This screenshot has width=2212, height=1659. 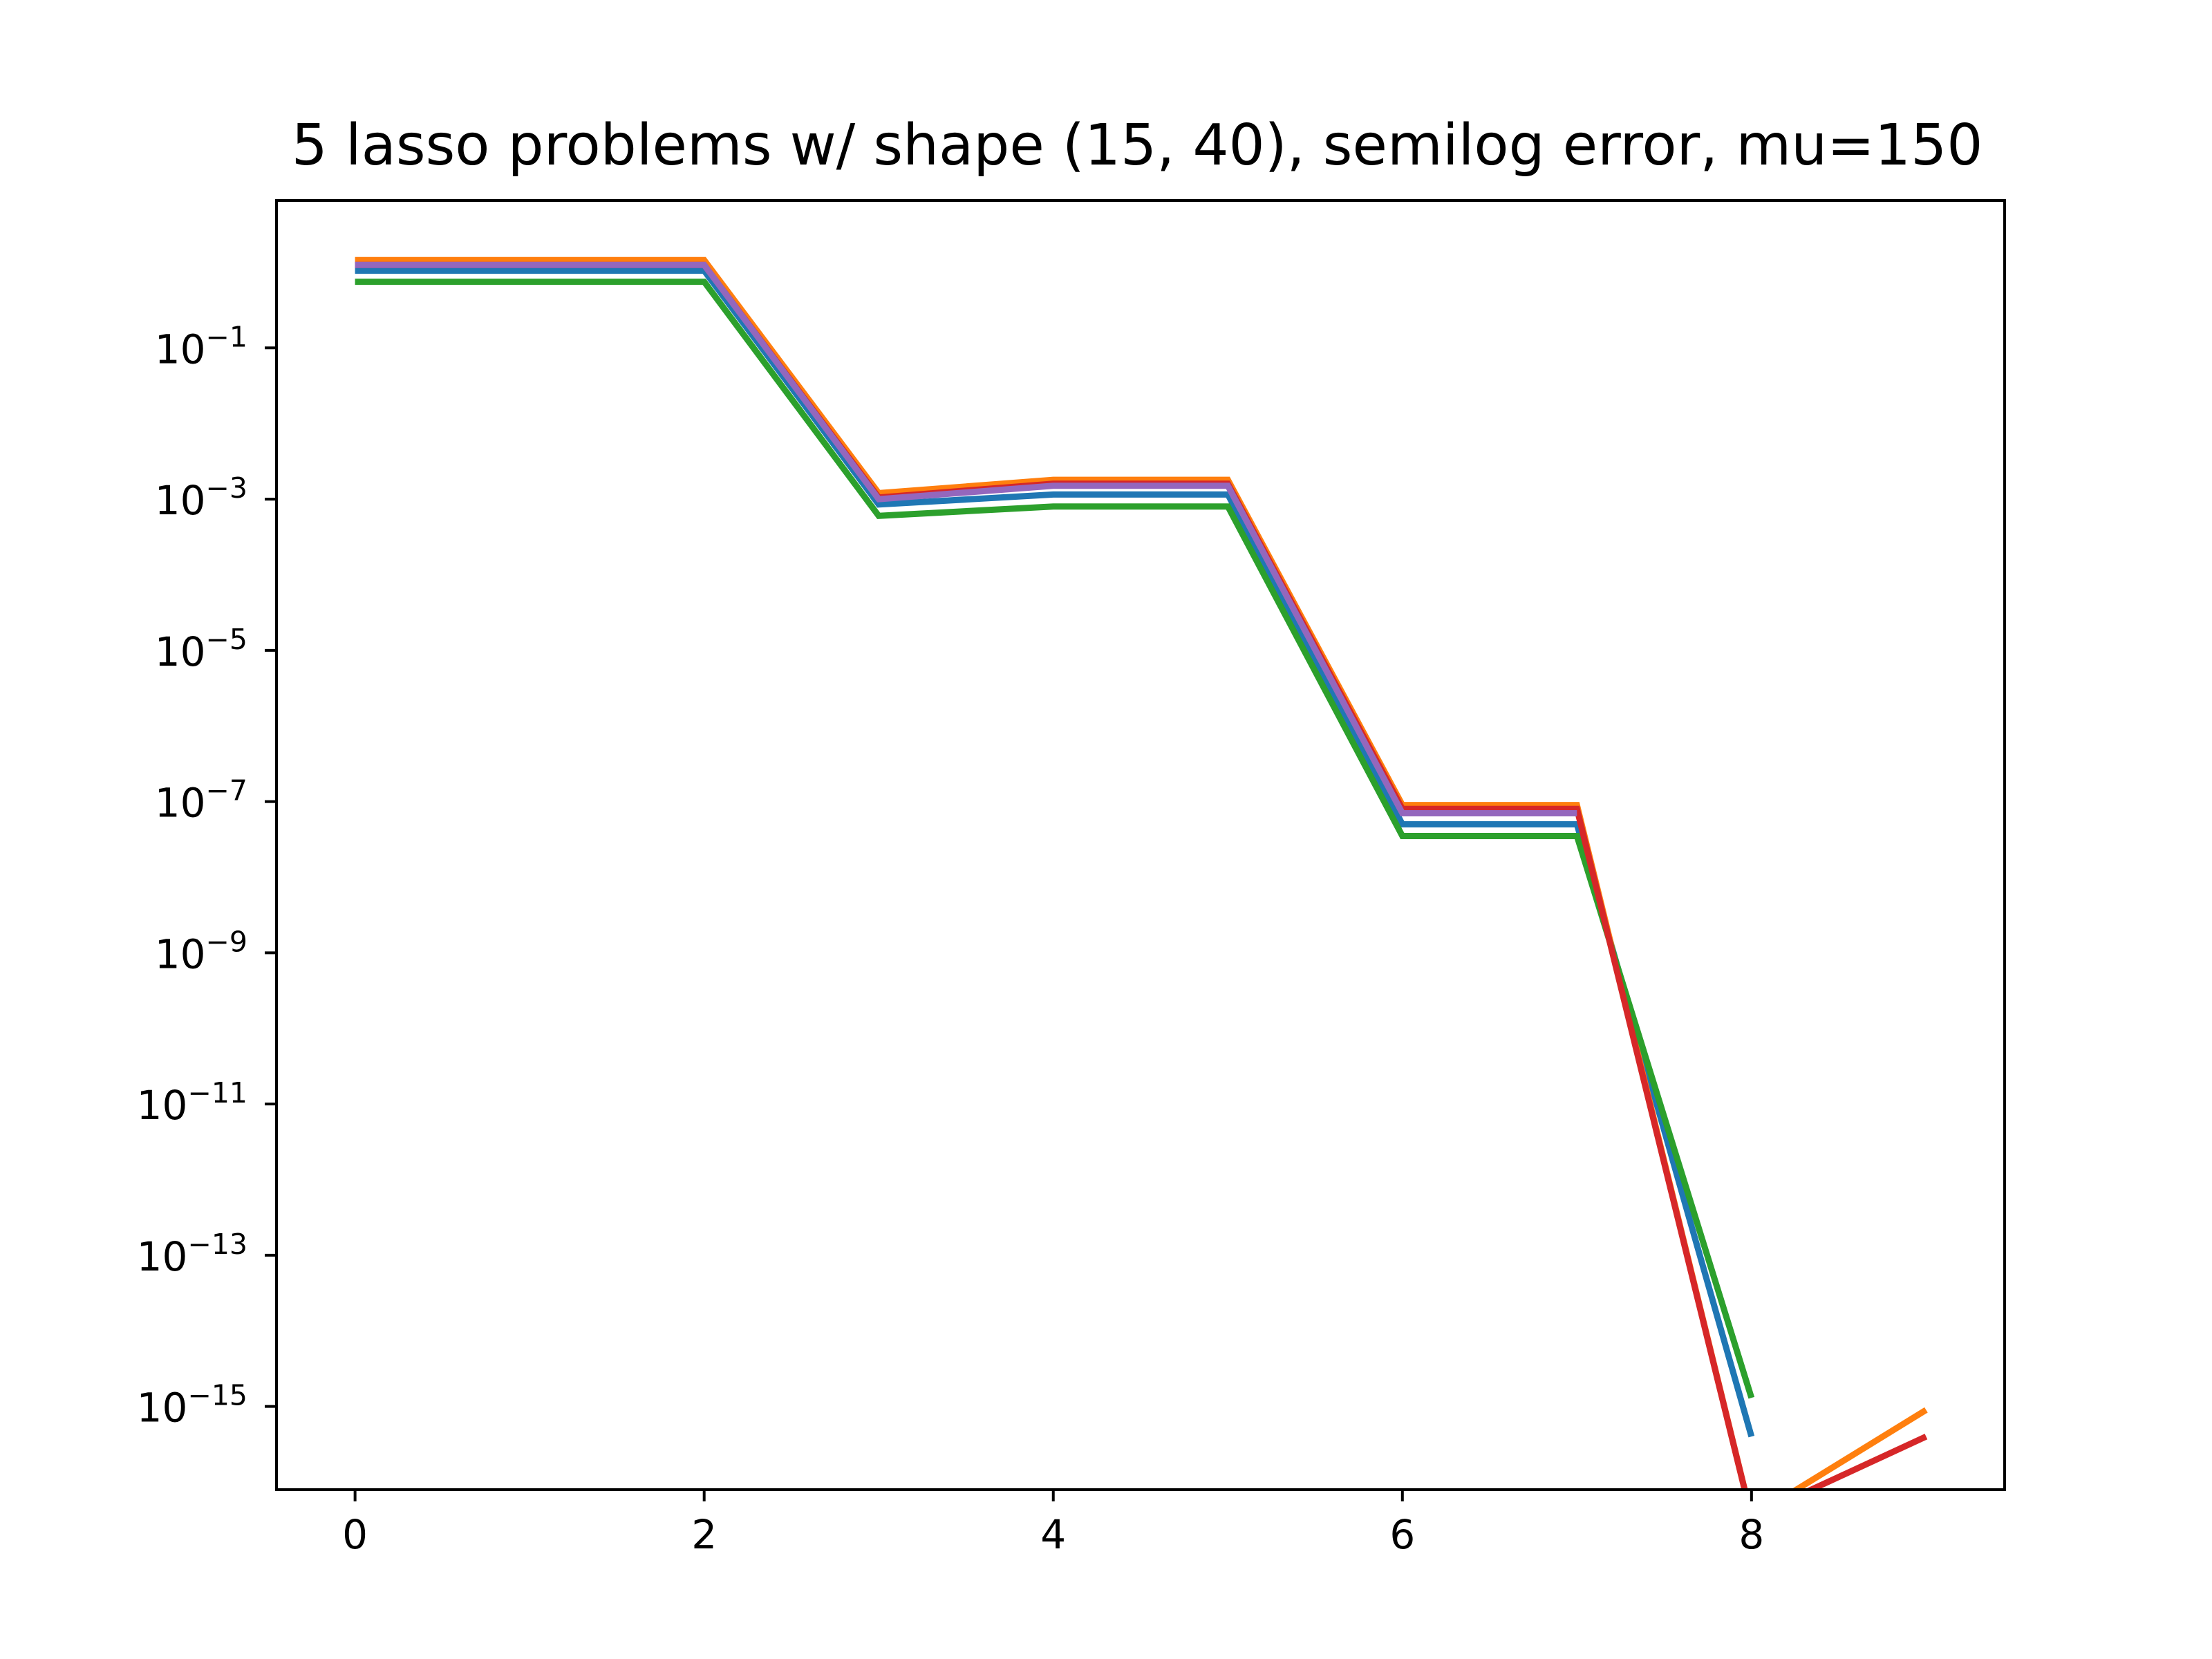 I want to click on y-tick-label: 10⁻⁹, so click(x=201, y=951).